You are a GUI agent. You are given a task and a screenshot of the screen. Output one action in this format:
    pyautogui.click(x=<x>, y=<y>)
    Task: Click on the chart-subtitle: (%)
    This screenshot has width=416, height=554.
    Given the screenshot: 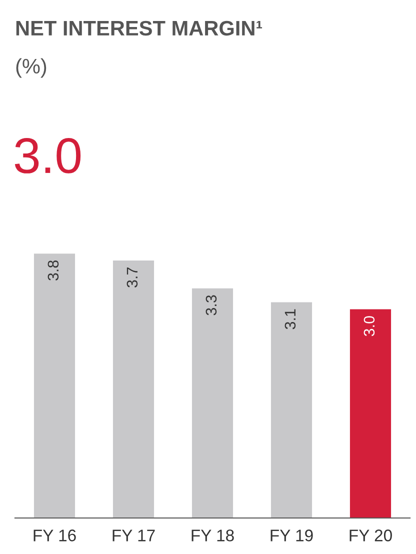 What is the action you would take?
    pyautogui.click(x=31, y=68)
    